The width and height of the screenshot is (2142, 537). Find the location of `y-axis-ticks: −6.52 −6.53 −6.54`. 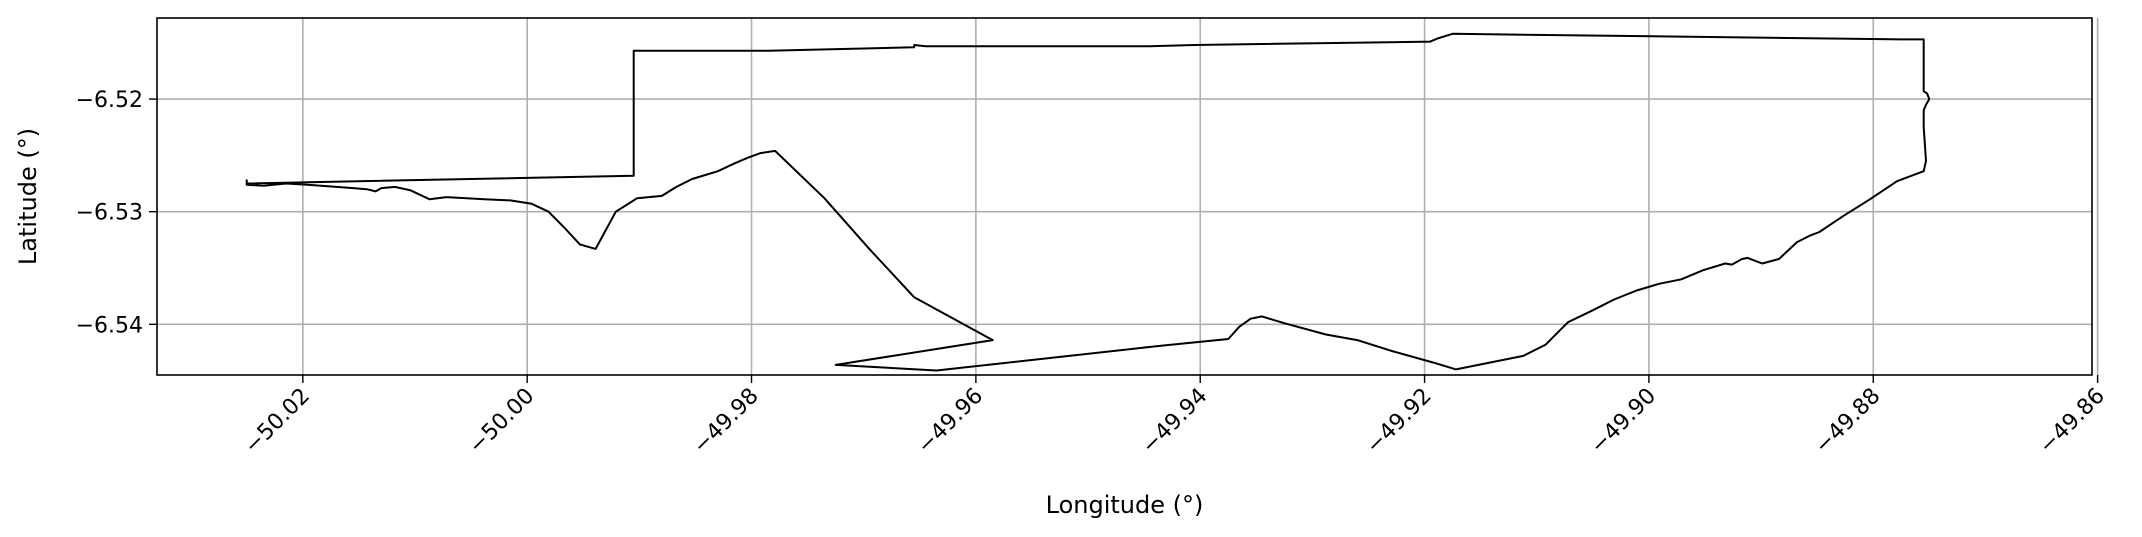

y-axis-ticks: −6.52 −6.53 −6.54 is located at coordinates (116, 213).